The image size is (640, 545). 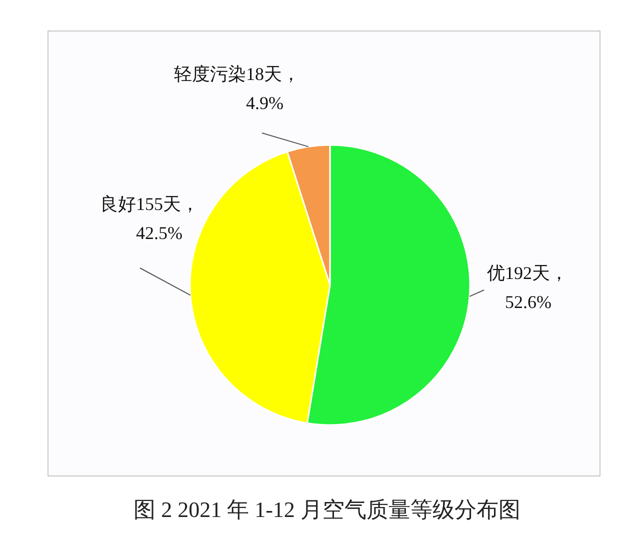 I want to click on data-label: 192天， 52.6%, so click(x=536, y=287).